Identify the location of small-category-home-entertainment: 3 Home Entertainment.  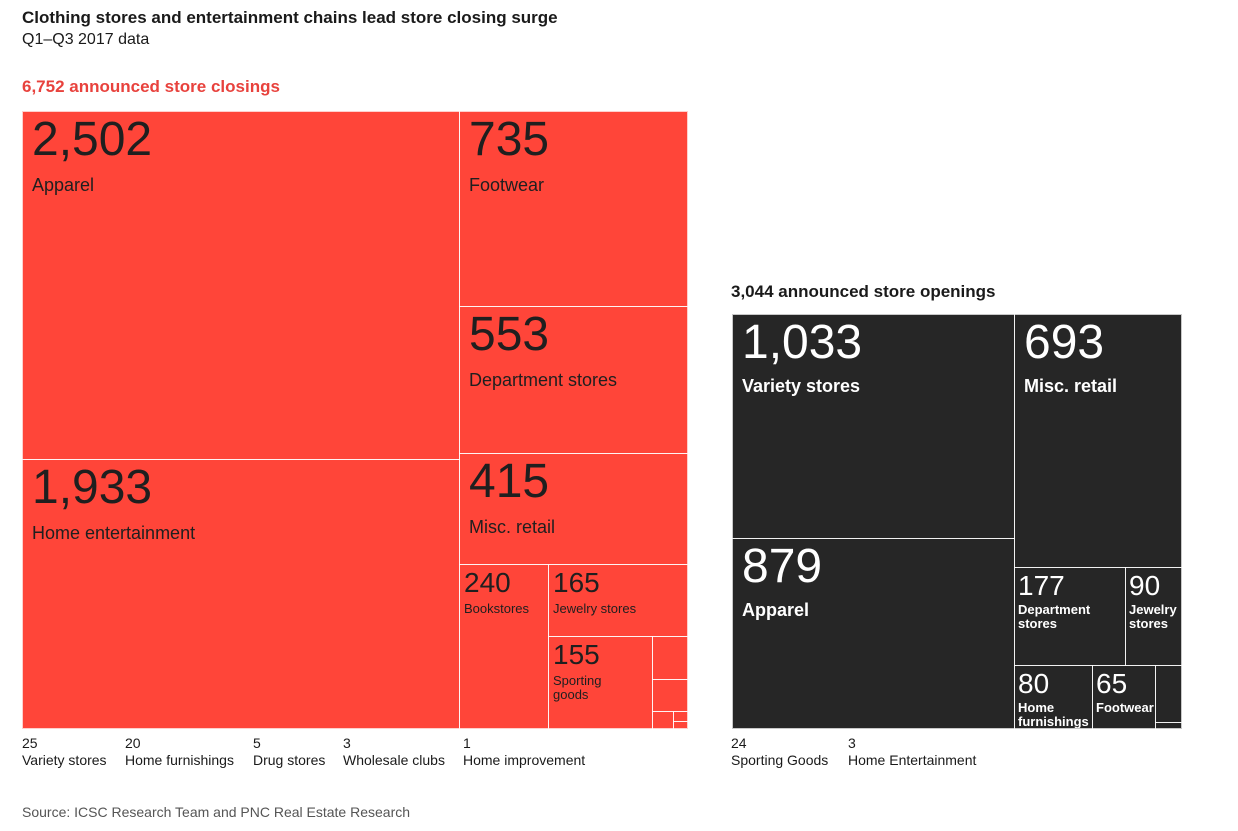
(912, 752).